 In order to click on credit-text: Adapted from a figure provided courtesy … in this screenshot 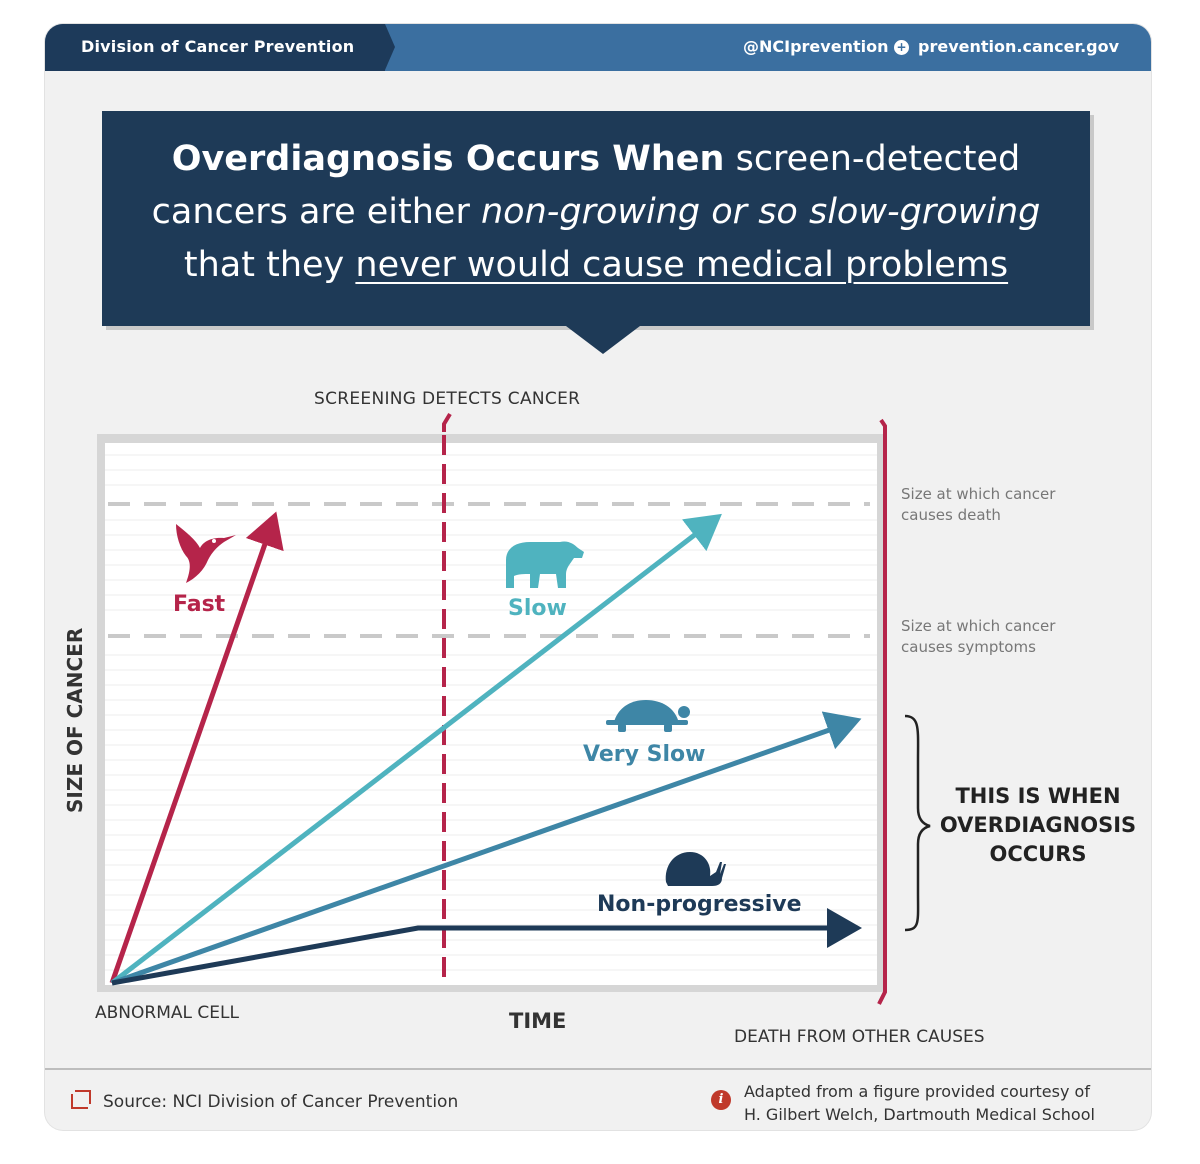, I will do `click(919, 1103)`.